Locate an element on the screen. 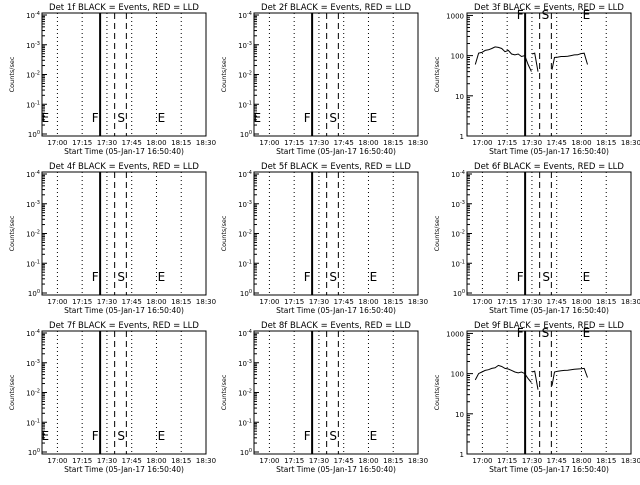  y-tick-label: 1000 is located at coordinates (455, 334).